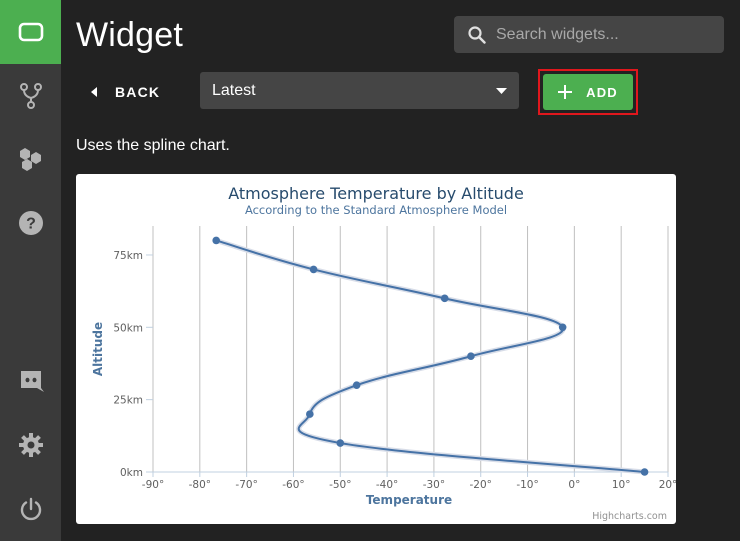  What do you see at coordinates (409, 500) in the screenshot?
I see `x-axis-title: Temperature` at bounding box center [409, 500].